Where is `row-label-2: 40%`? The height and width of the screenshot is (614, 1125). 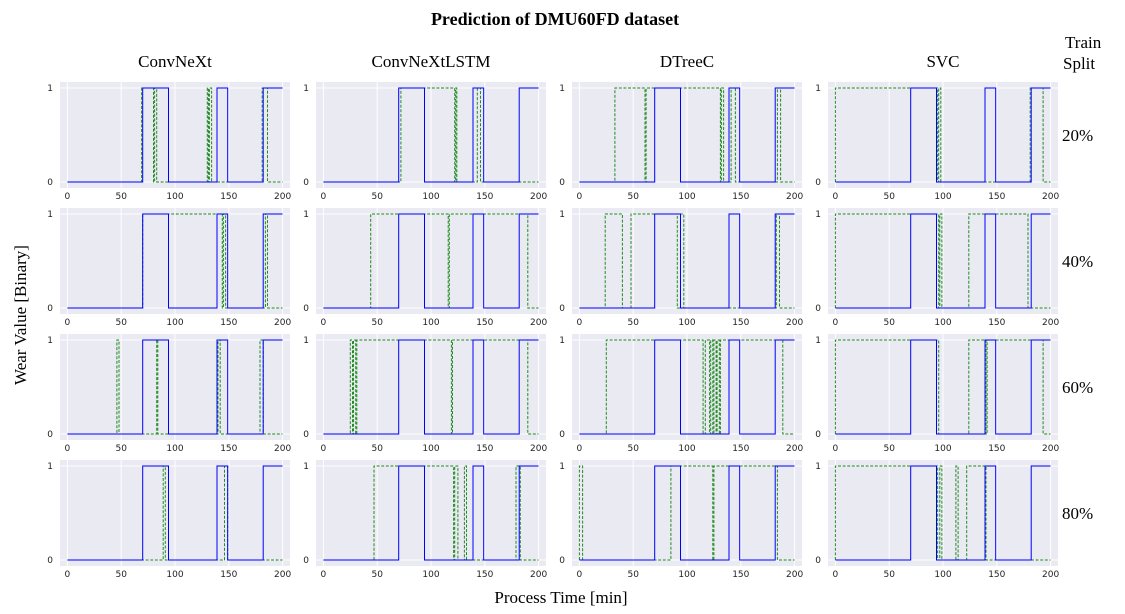
row-label-2: 40% is located at coordinates (1077, 261).